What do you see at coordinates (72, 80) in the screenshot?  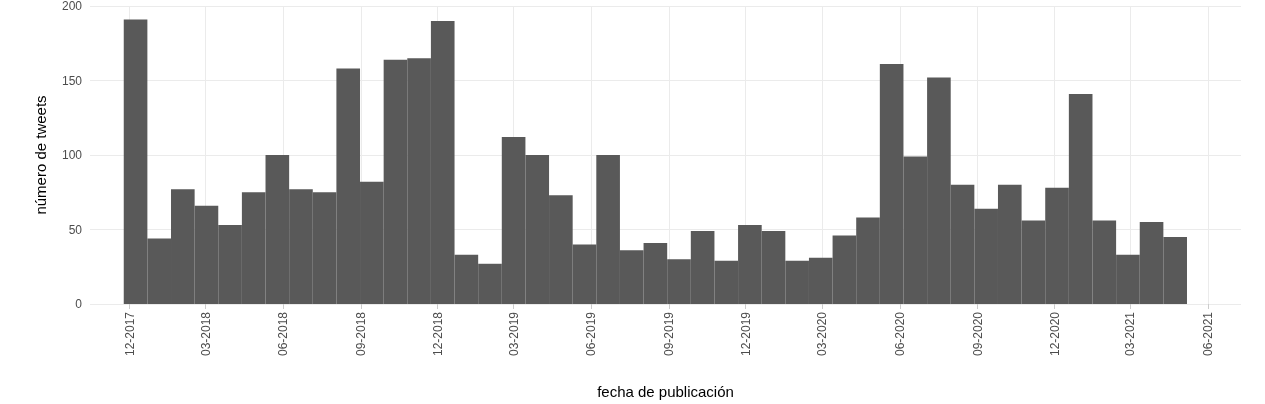 I see `y-tick-label: 150` at bounding box center [72, 80].